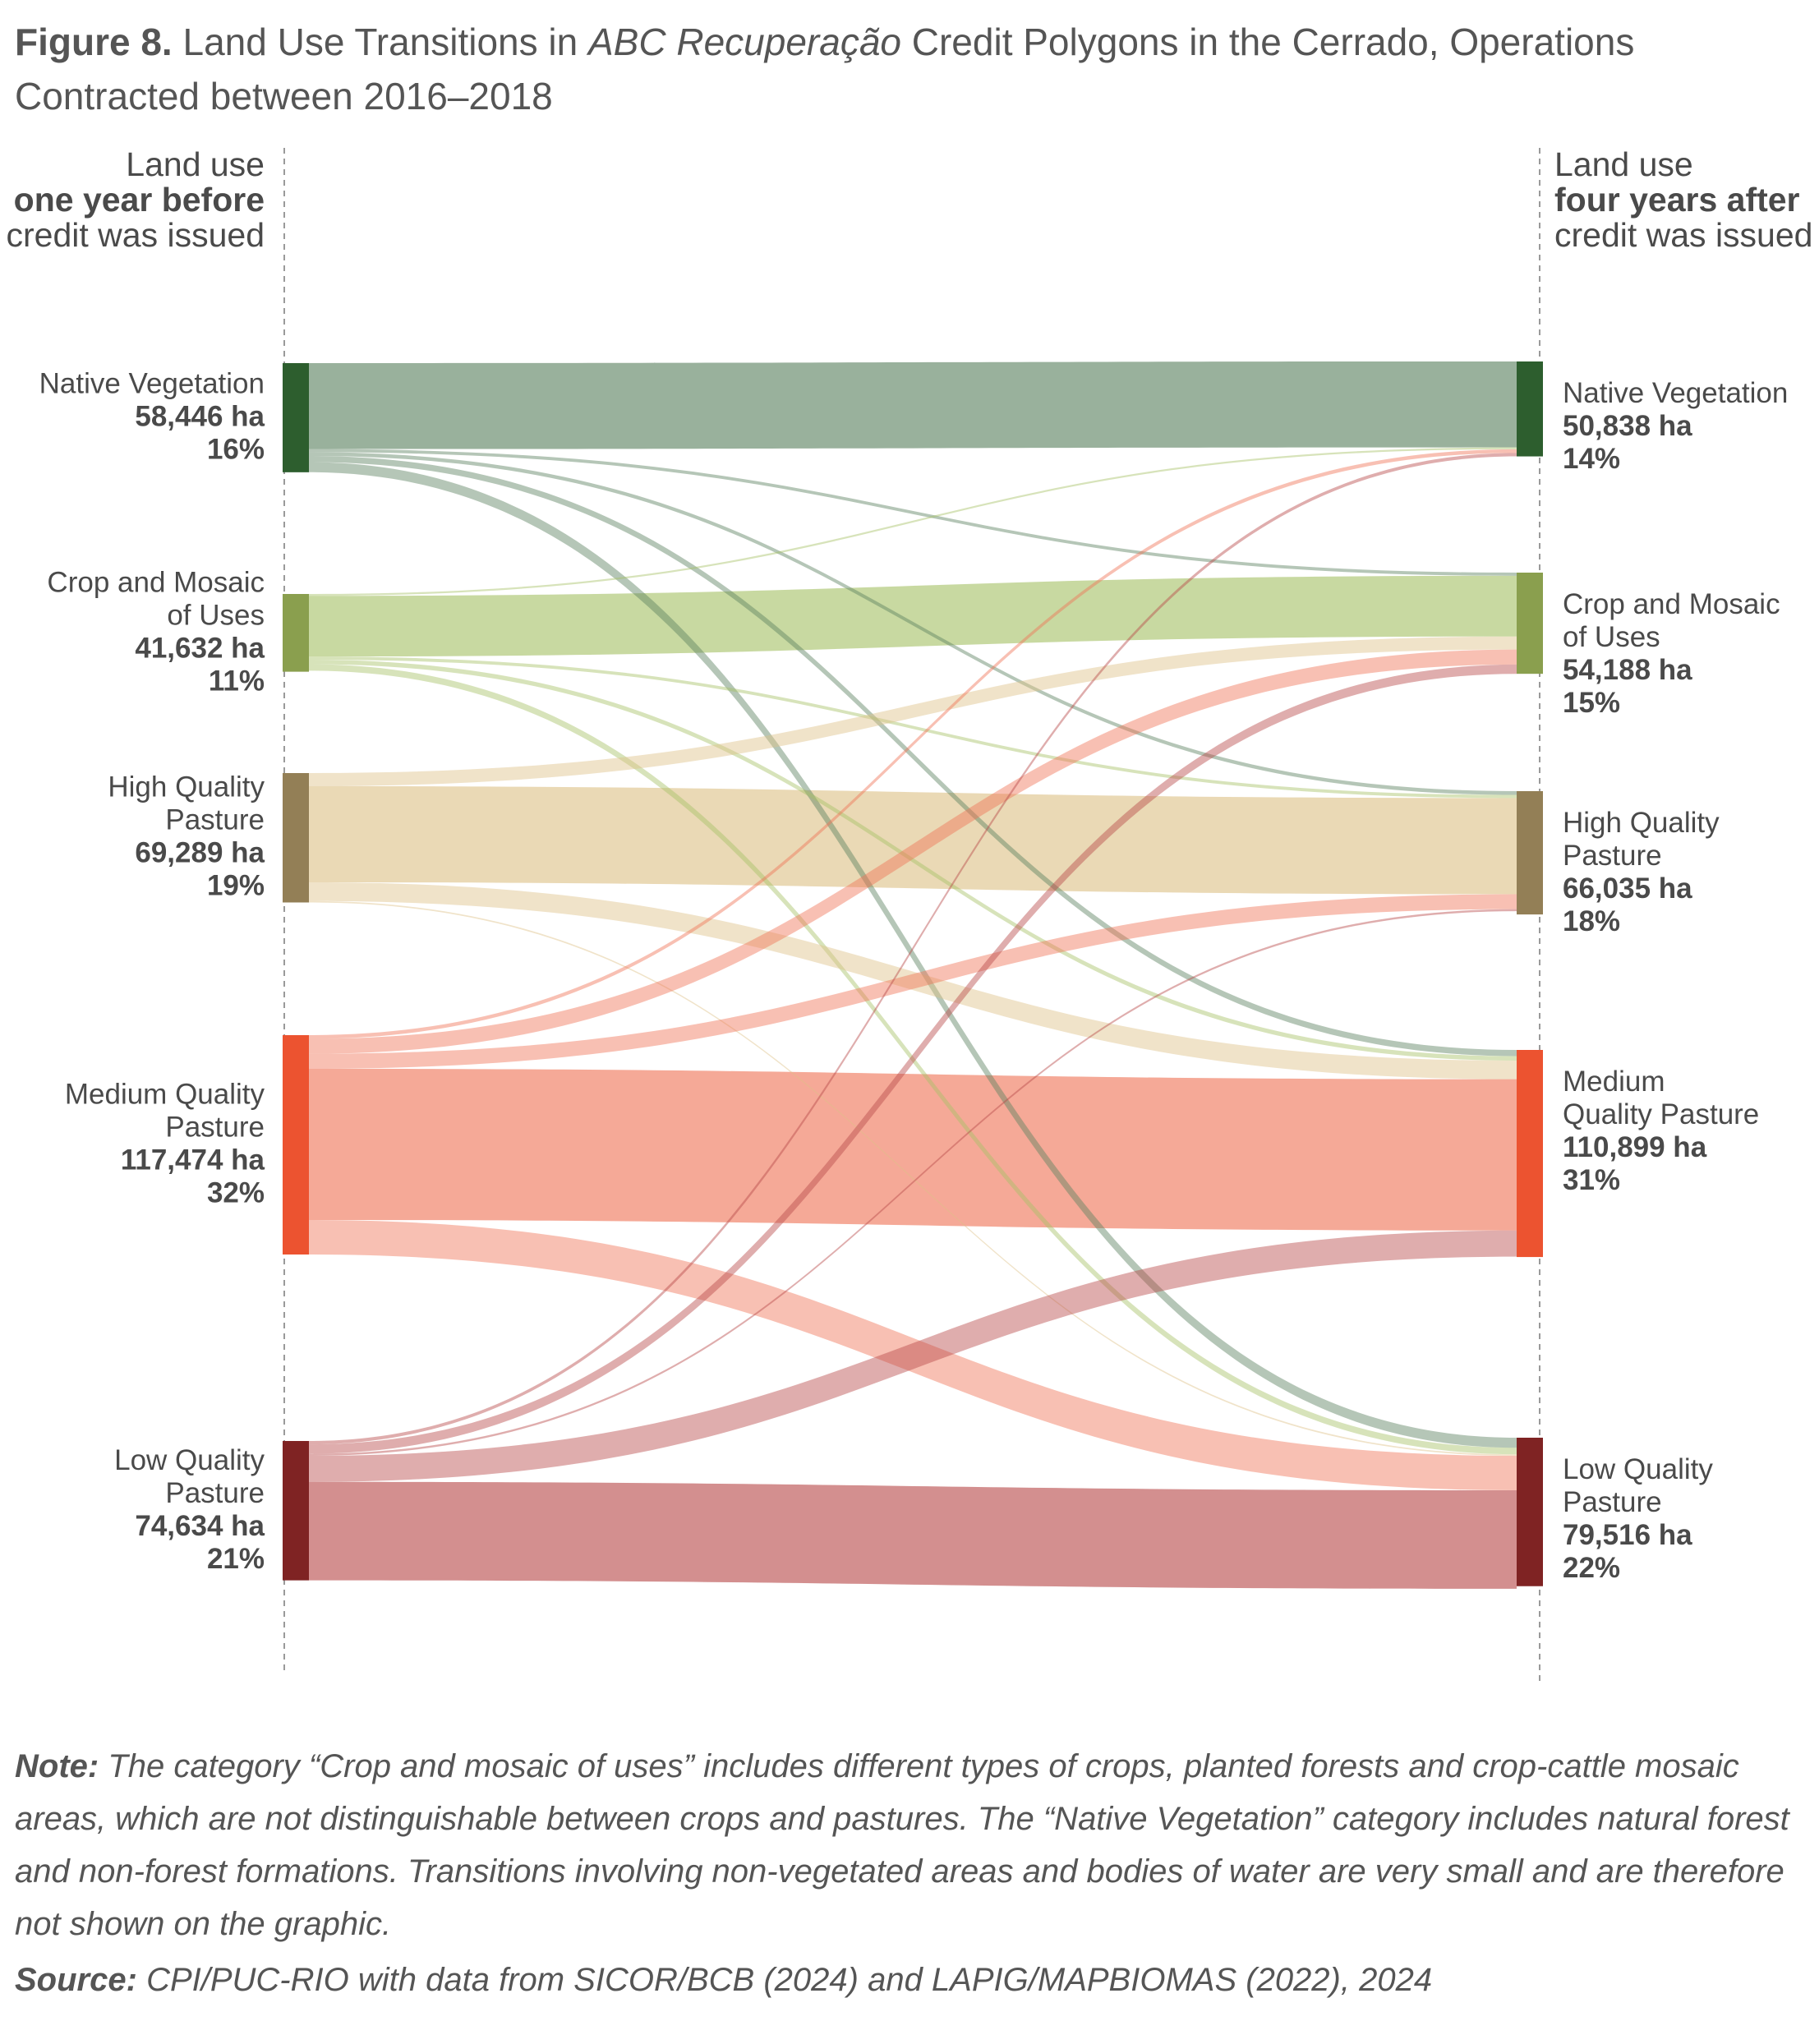  I want to click on flow-nv-to-crop, so click(913, 512).